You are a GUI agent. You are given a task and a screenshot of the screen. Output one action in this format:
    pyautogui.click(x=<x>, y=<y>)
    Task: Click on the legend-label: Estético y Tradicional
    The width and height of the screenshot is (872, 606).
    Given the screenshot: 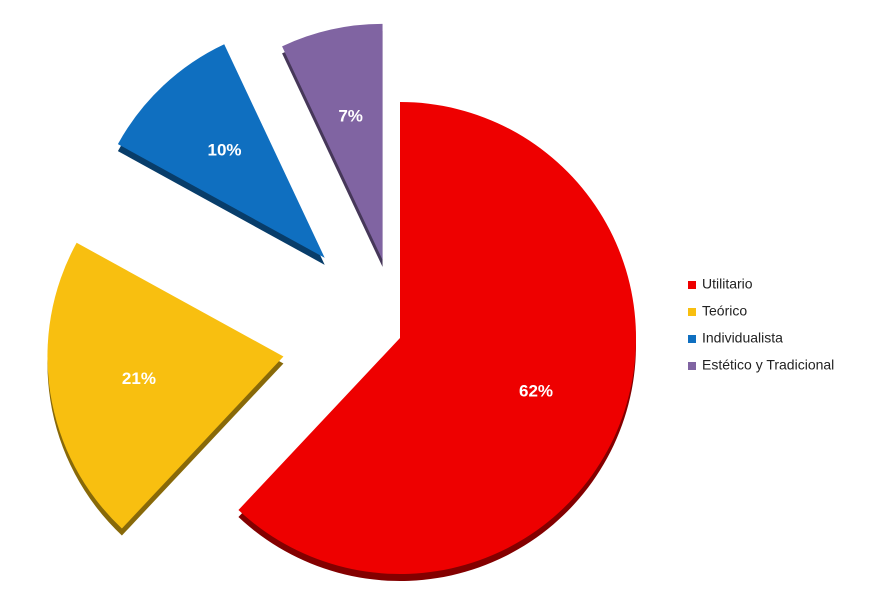 What is the action you would take?
    pyautogui.click(x=768, y=365)
    